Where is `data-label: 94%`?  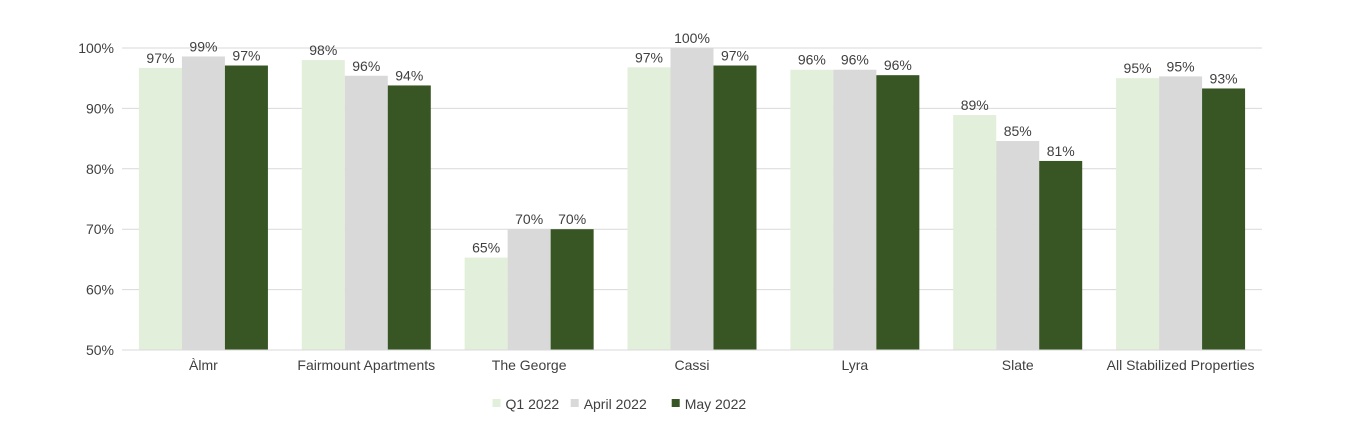 data-label: 94% is located at coordinates (409, 75).